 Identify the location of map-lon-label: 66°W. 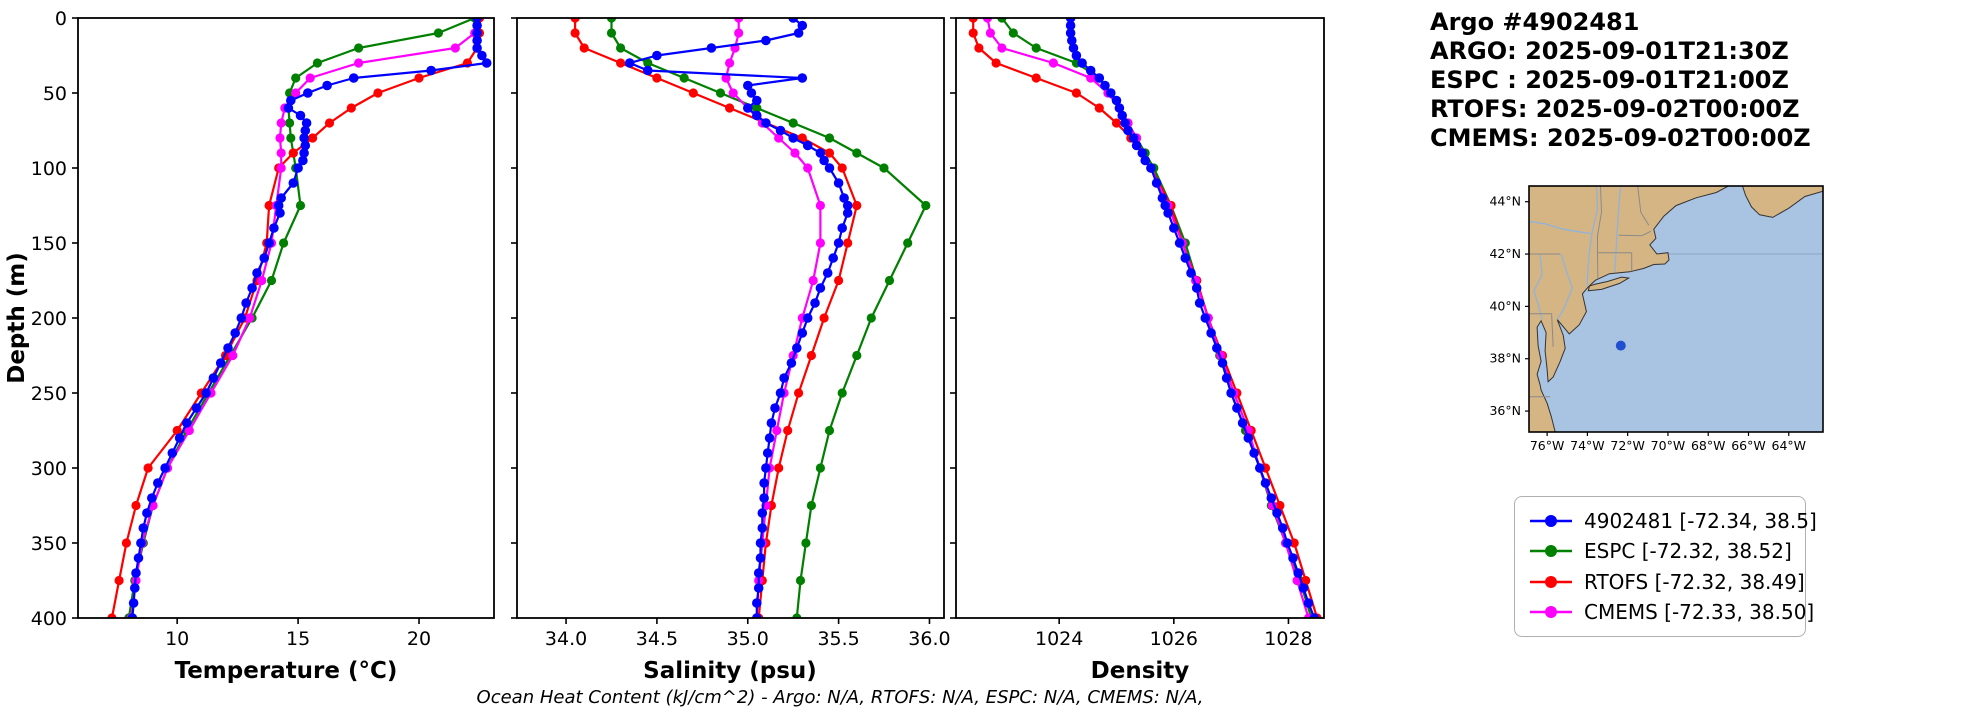
(1748, 445).